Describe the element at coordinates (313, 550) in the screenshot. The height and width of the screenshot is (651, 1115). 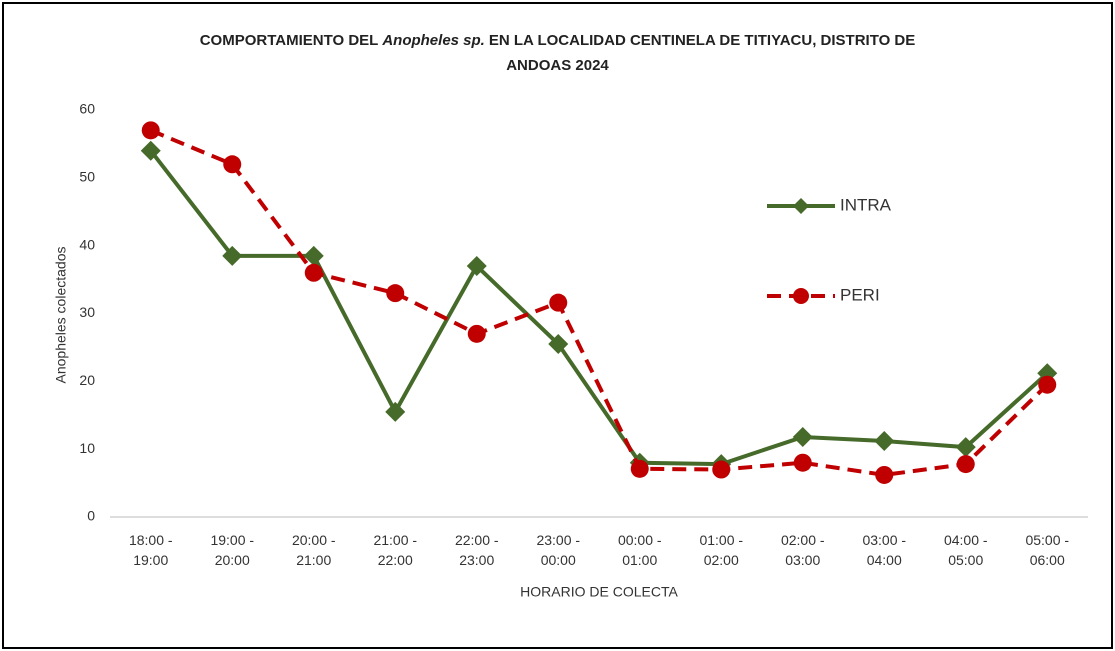
I see `x-tick-label: 20:00 - 21:00` at that location.